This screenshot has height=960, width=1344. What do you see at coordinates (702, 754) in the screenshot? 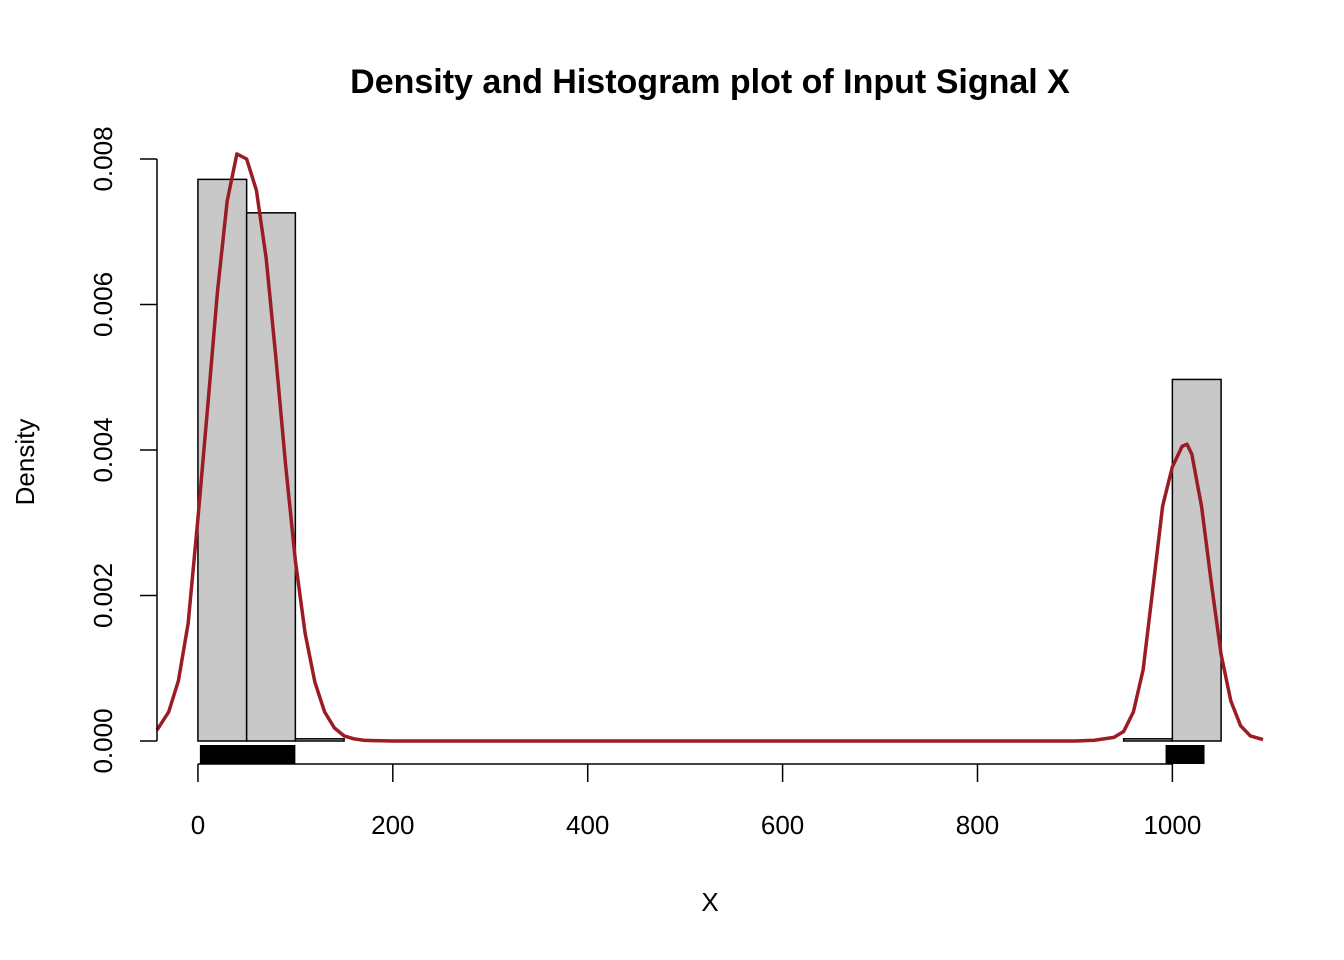
I see `rug-marks` at bounding box center [702, 754].